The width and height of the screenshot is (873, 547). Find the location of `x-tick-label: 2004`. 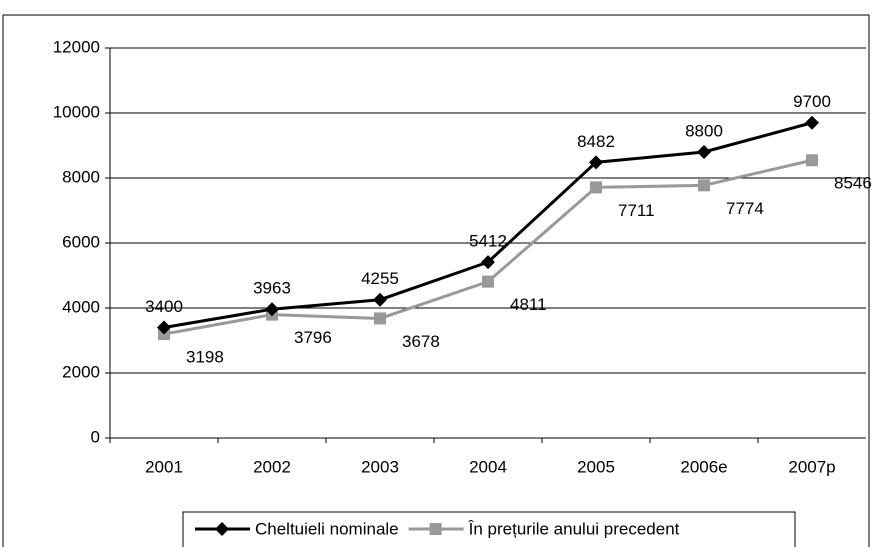

x-tick-label: 2004 is located at coordinates (488, 466).